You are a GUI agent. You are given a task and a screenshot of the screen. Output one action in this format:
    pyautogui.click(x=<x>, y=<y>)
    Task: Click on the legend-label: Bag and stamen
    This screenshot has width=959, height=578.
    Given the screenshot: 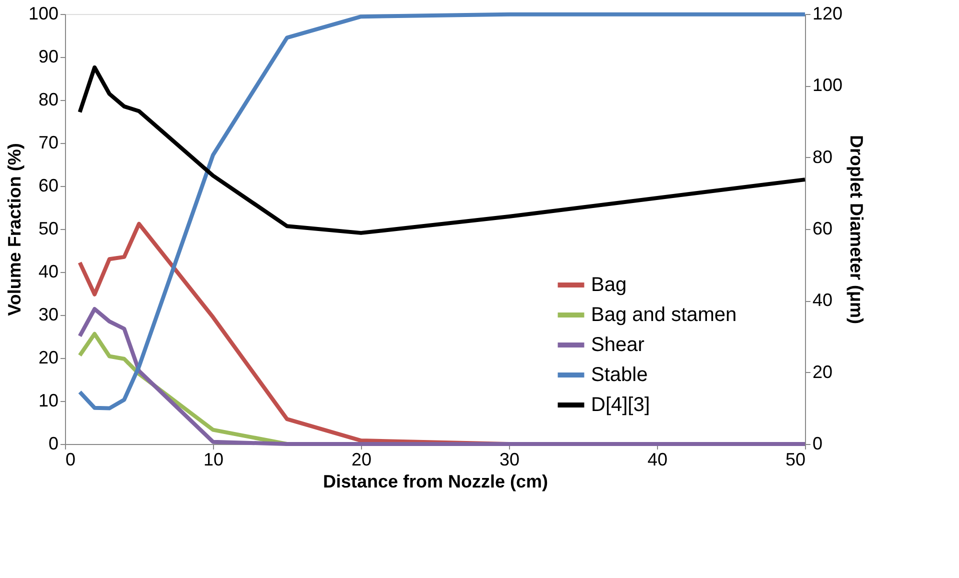 What is the action you would take?
    pyautogui.click(x=664, y=315)
    